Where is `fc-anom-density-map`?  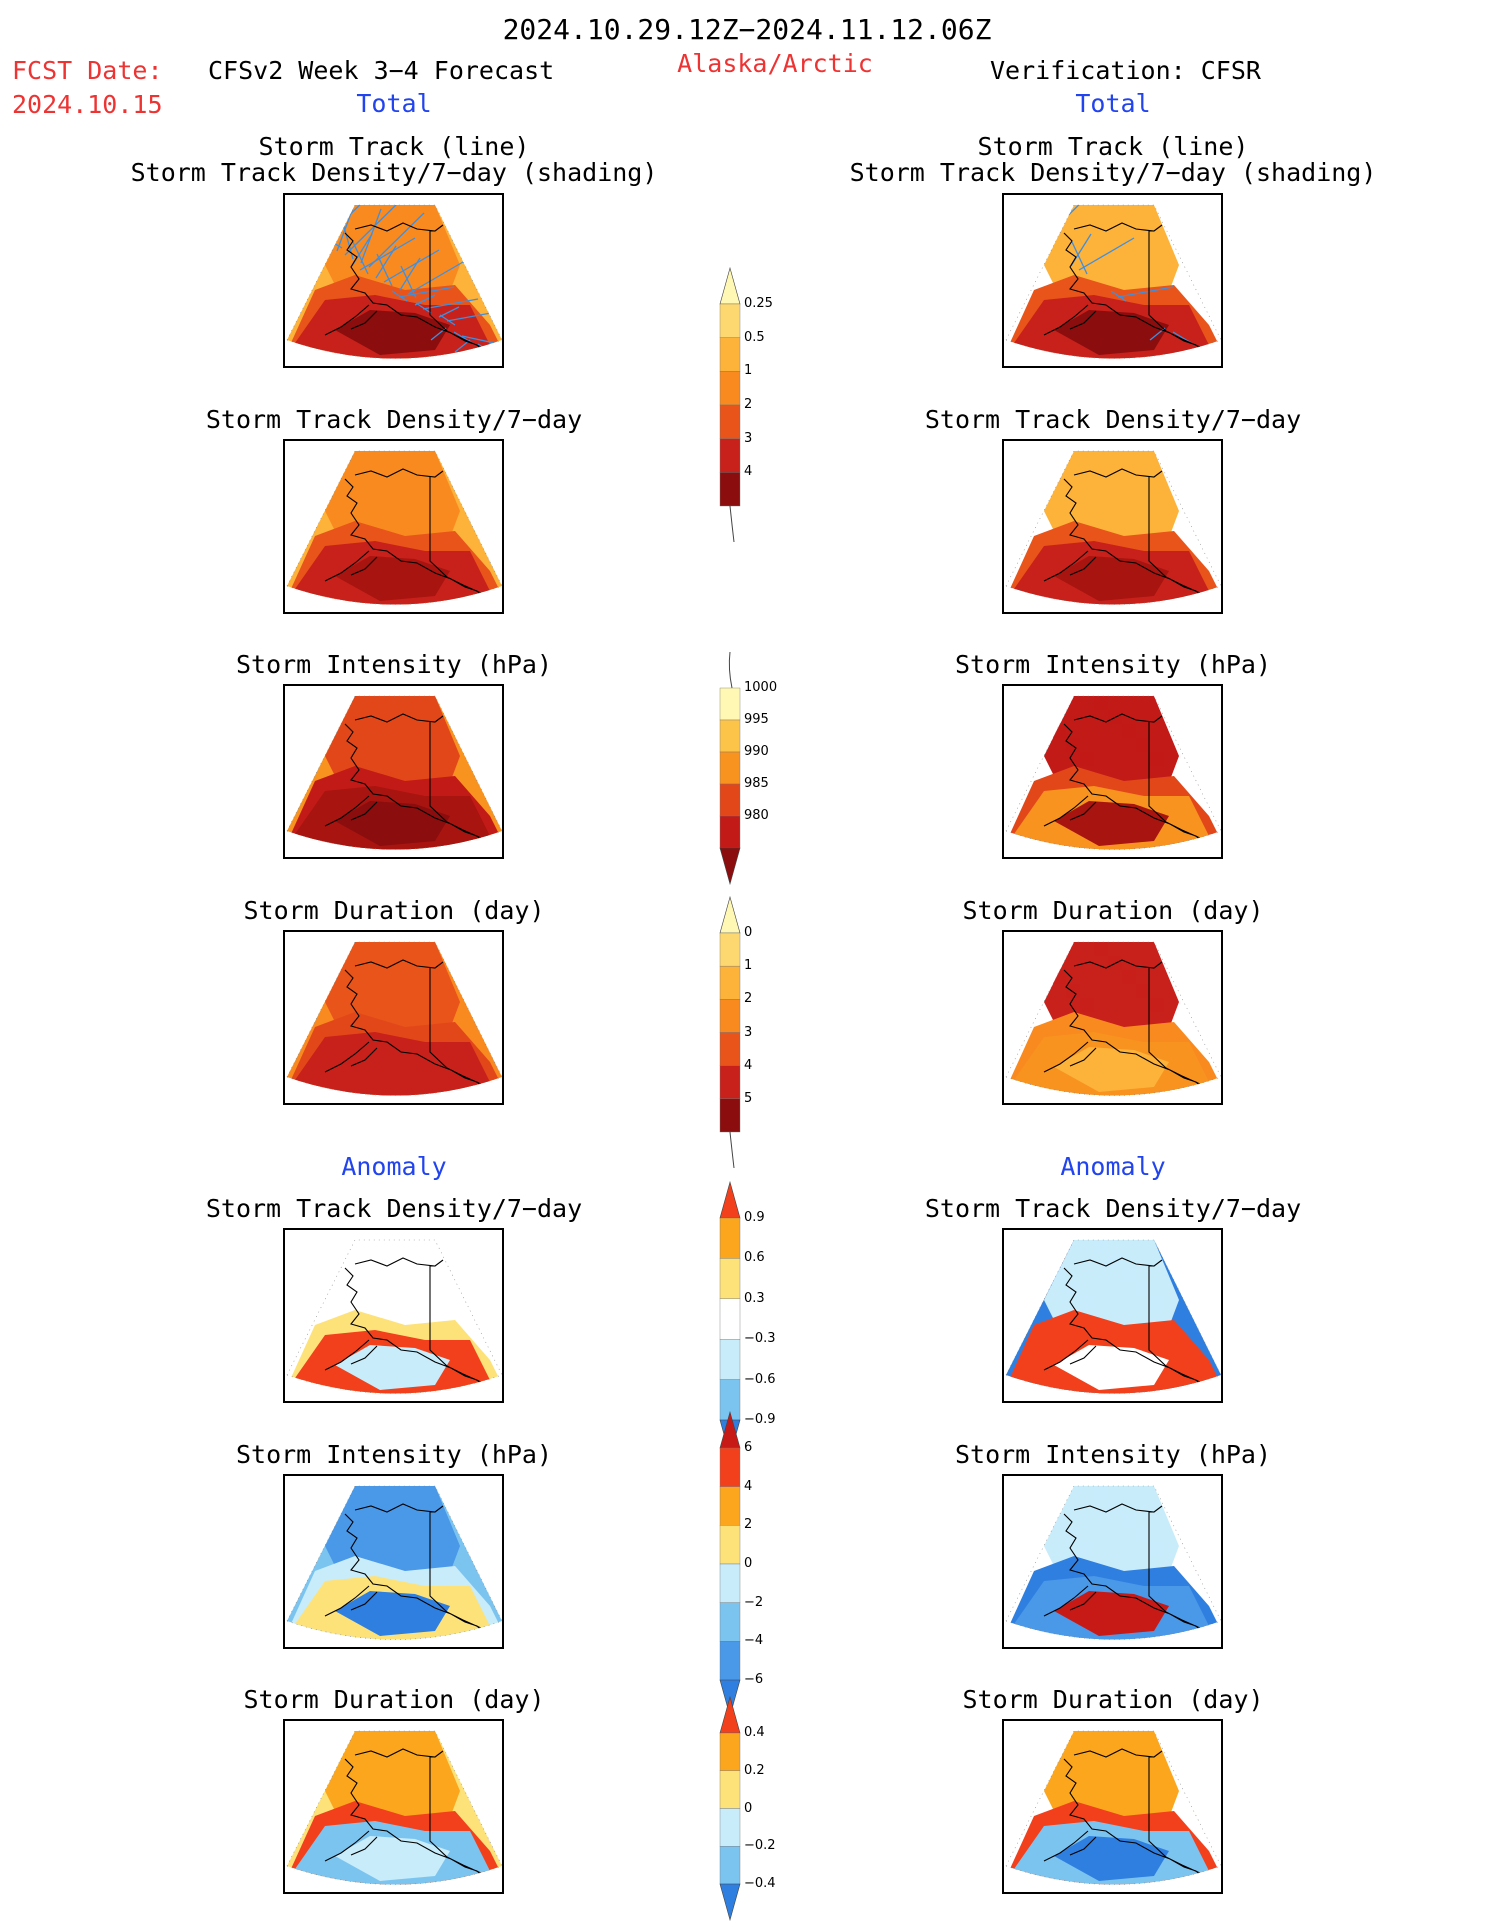 fc-anom-density-map is located at coordinates (393, 1315).